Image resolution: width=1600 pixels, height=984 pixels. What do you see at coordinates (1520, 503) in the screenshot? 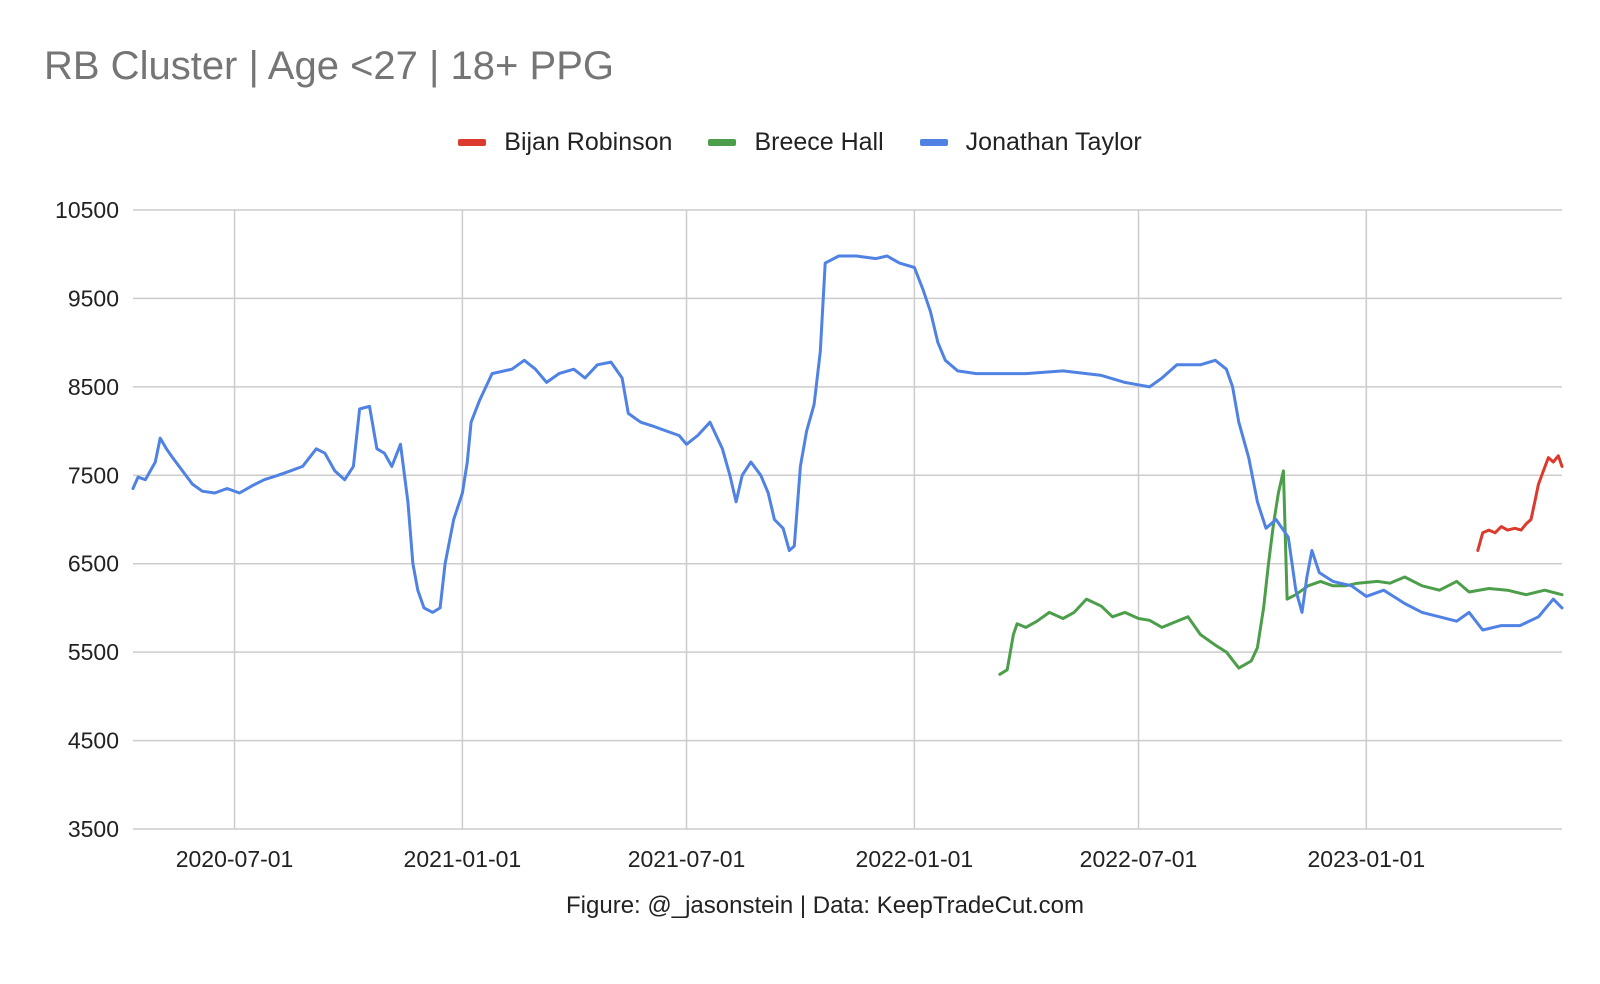
I see `series-line-bijan-robinson` at bounding box center [1520, 503].